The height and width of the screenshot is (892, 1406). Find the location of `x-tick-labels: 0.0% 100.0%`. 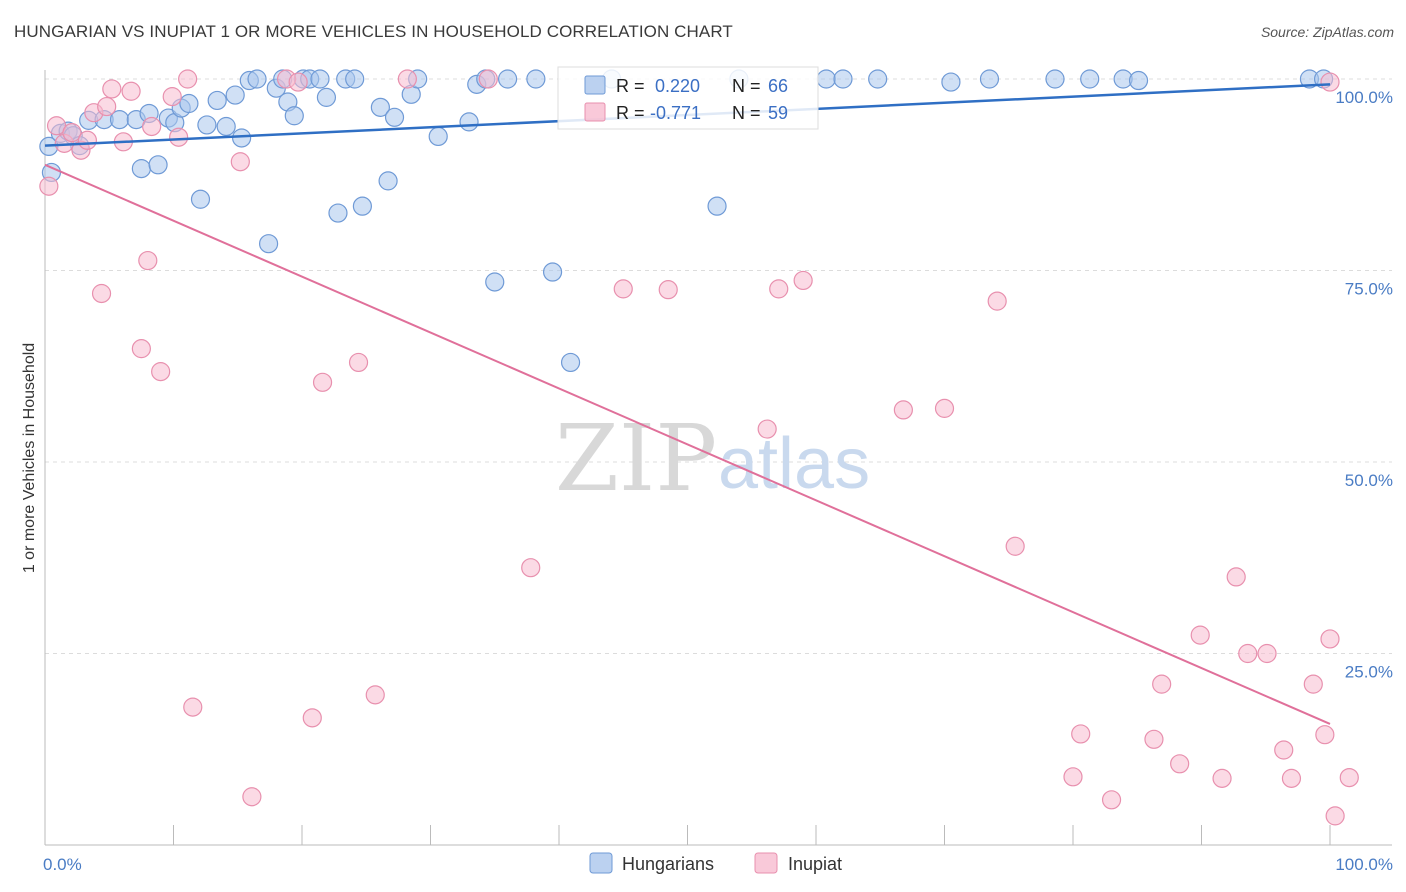

x-tick-labels: 0.0% 100.0% is located at coordinates (718, 864).